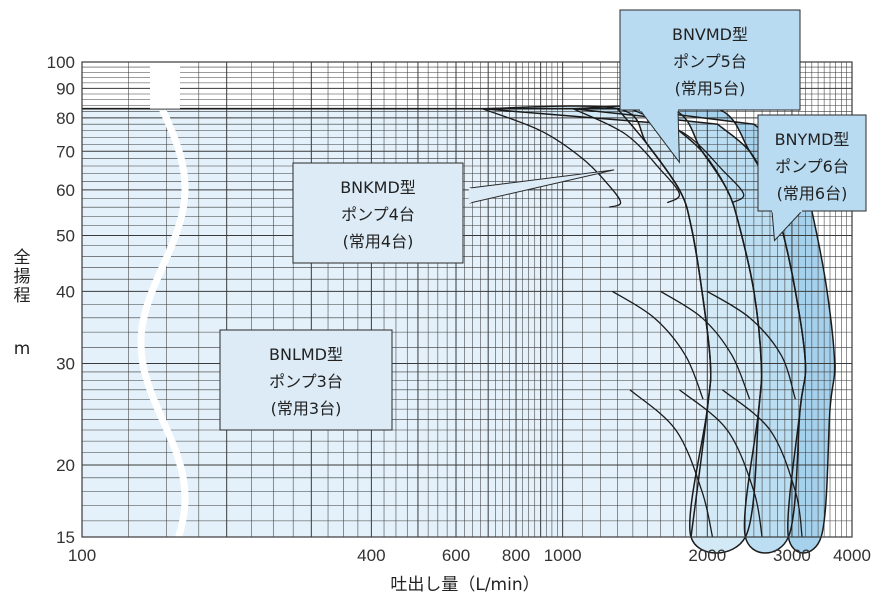  Describe the element at coordinates (65, 537) in the screenshot. I see `y-tick-15: 15` at that location.